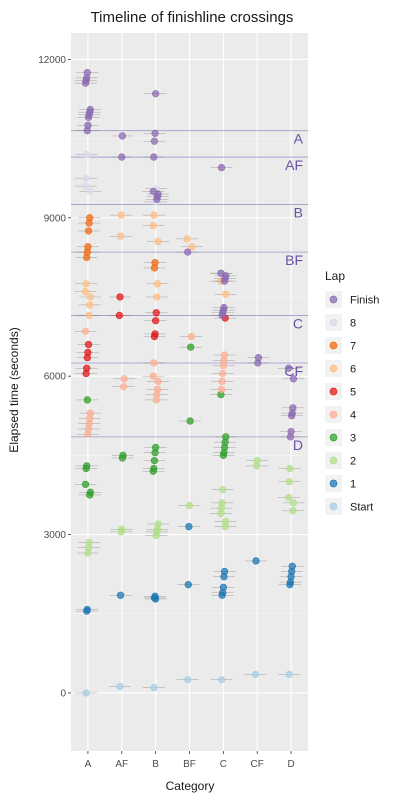 This screenshot has height=800, width=400. What do you see at coordinates (155, 764) in the screenshot?
I see `x-tick-label: B` at bounding box center [155, 764].